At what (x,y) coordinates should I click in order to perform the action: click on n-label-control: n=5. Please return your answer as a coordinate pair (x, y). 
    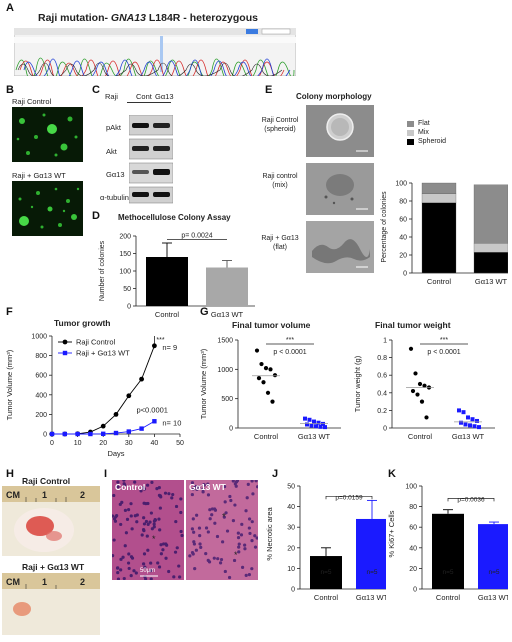
    Looking at the image, I should click on (447, 572).